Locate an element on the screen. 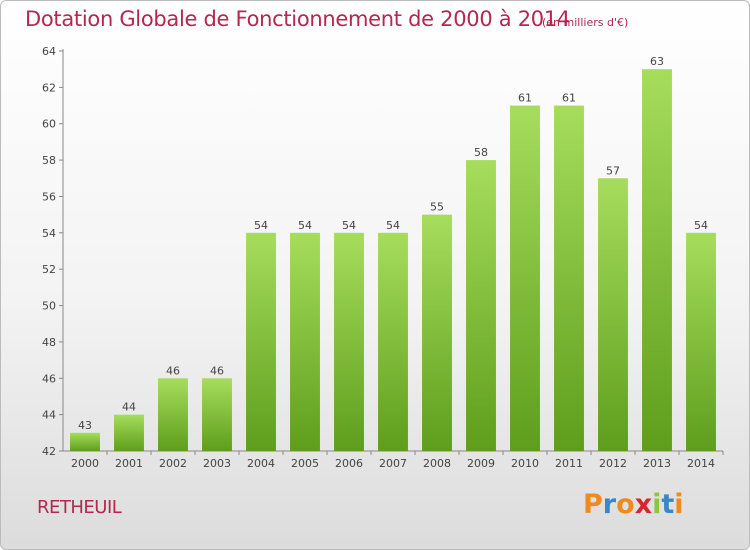  data-label: 63 is located at coordinates (657, 61).